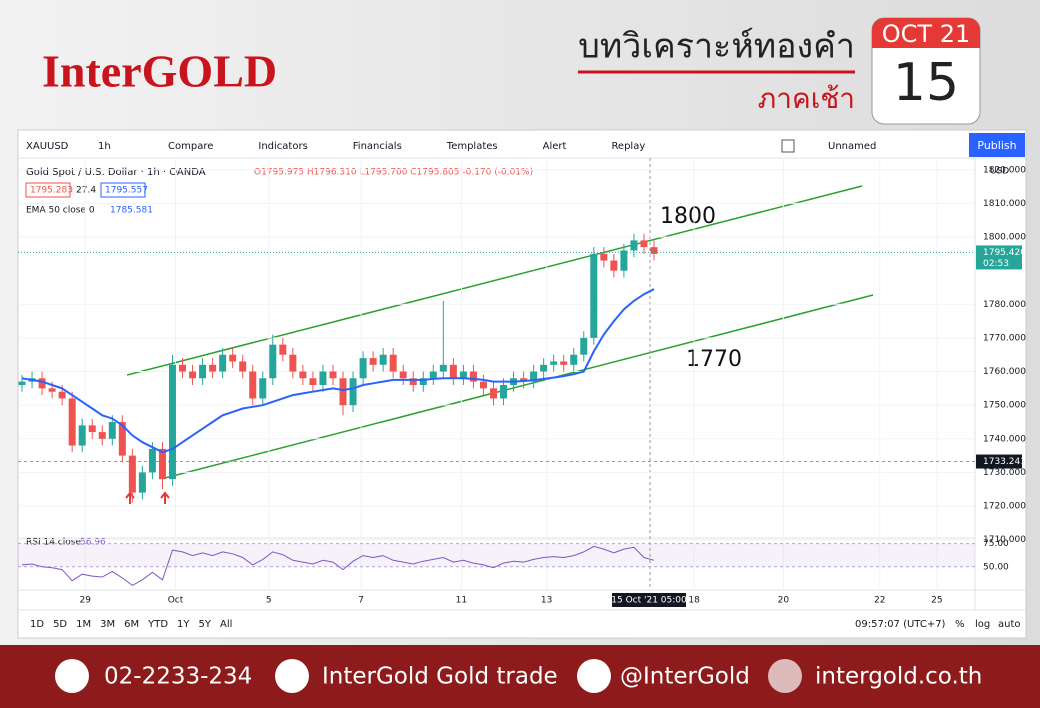 The width and height of the screenshot is (1040, 708). I want to click on publish-button, so click(997, 145).